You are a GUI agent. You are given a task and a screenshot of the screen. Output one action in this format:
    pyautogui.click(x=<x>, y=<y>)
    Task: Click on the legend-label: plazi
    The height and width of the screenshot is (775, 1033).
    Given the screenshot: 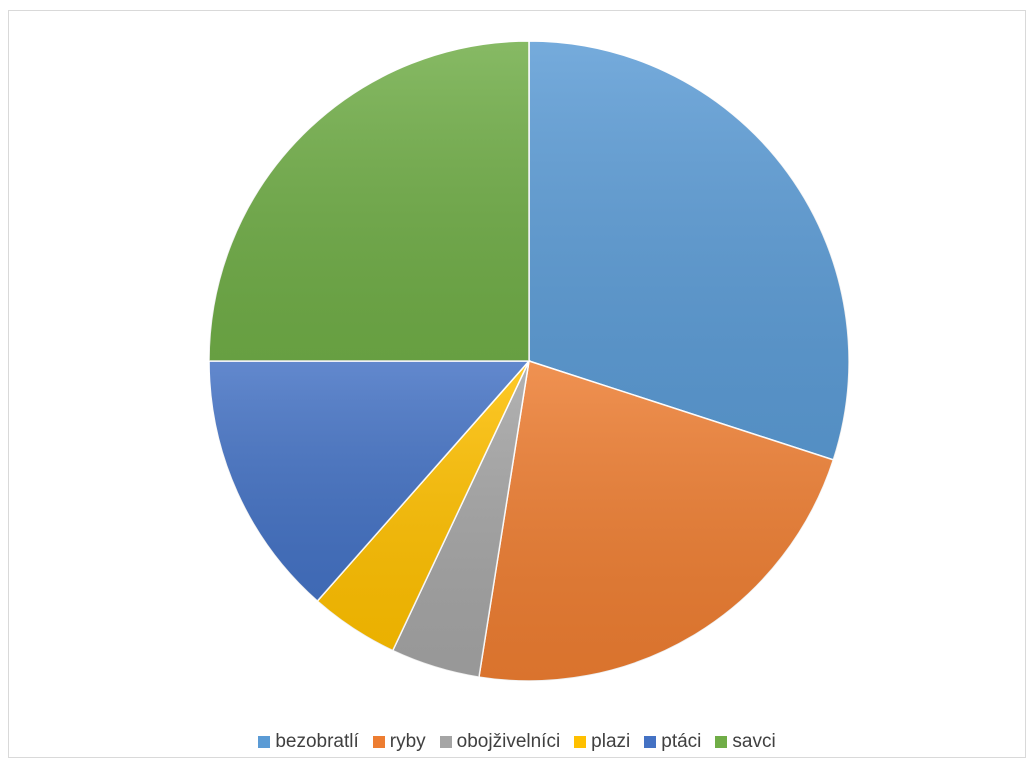 What is the action you would take?
    pyautogui.click(x=611, y=741)
    